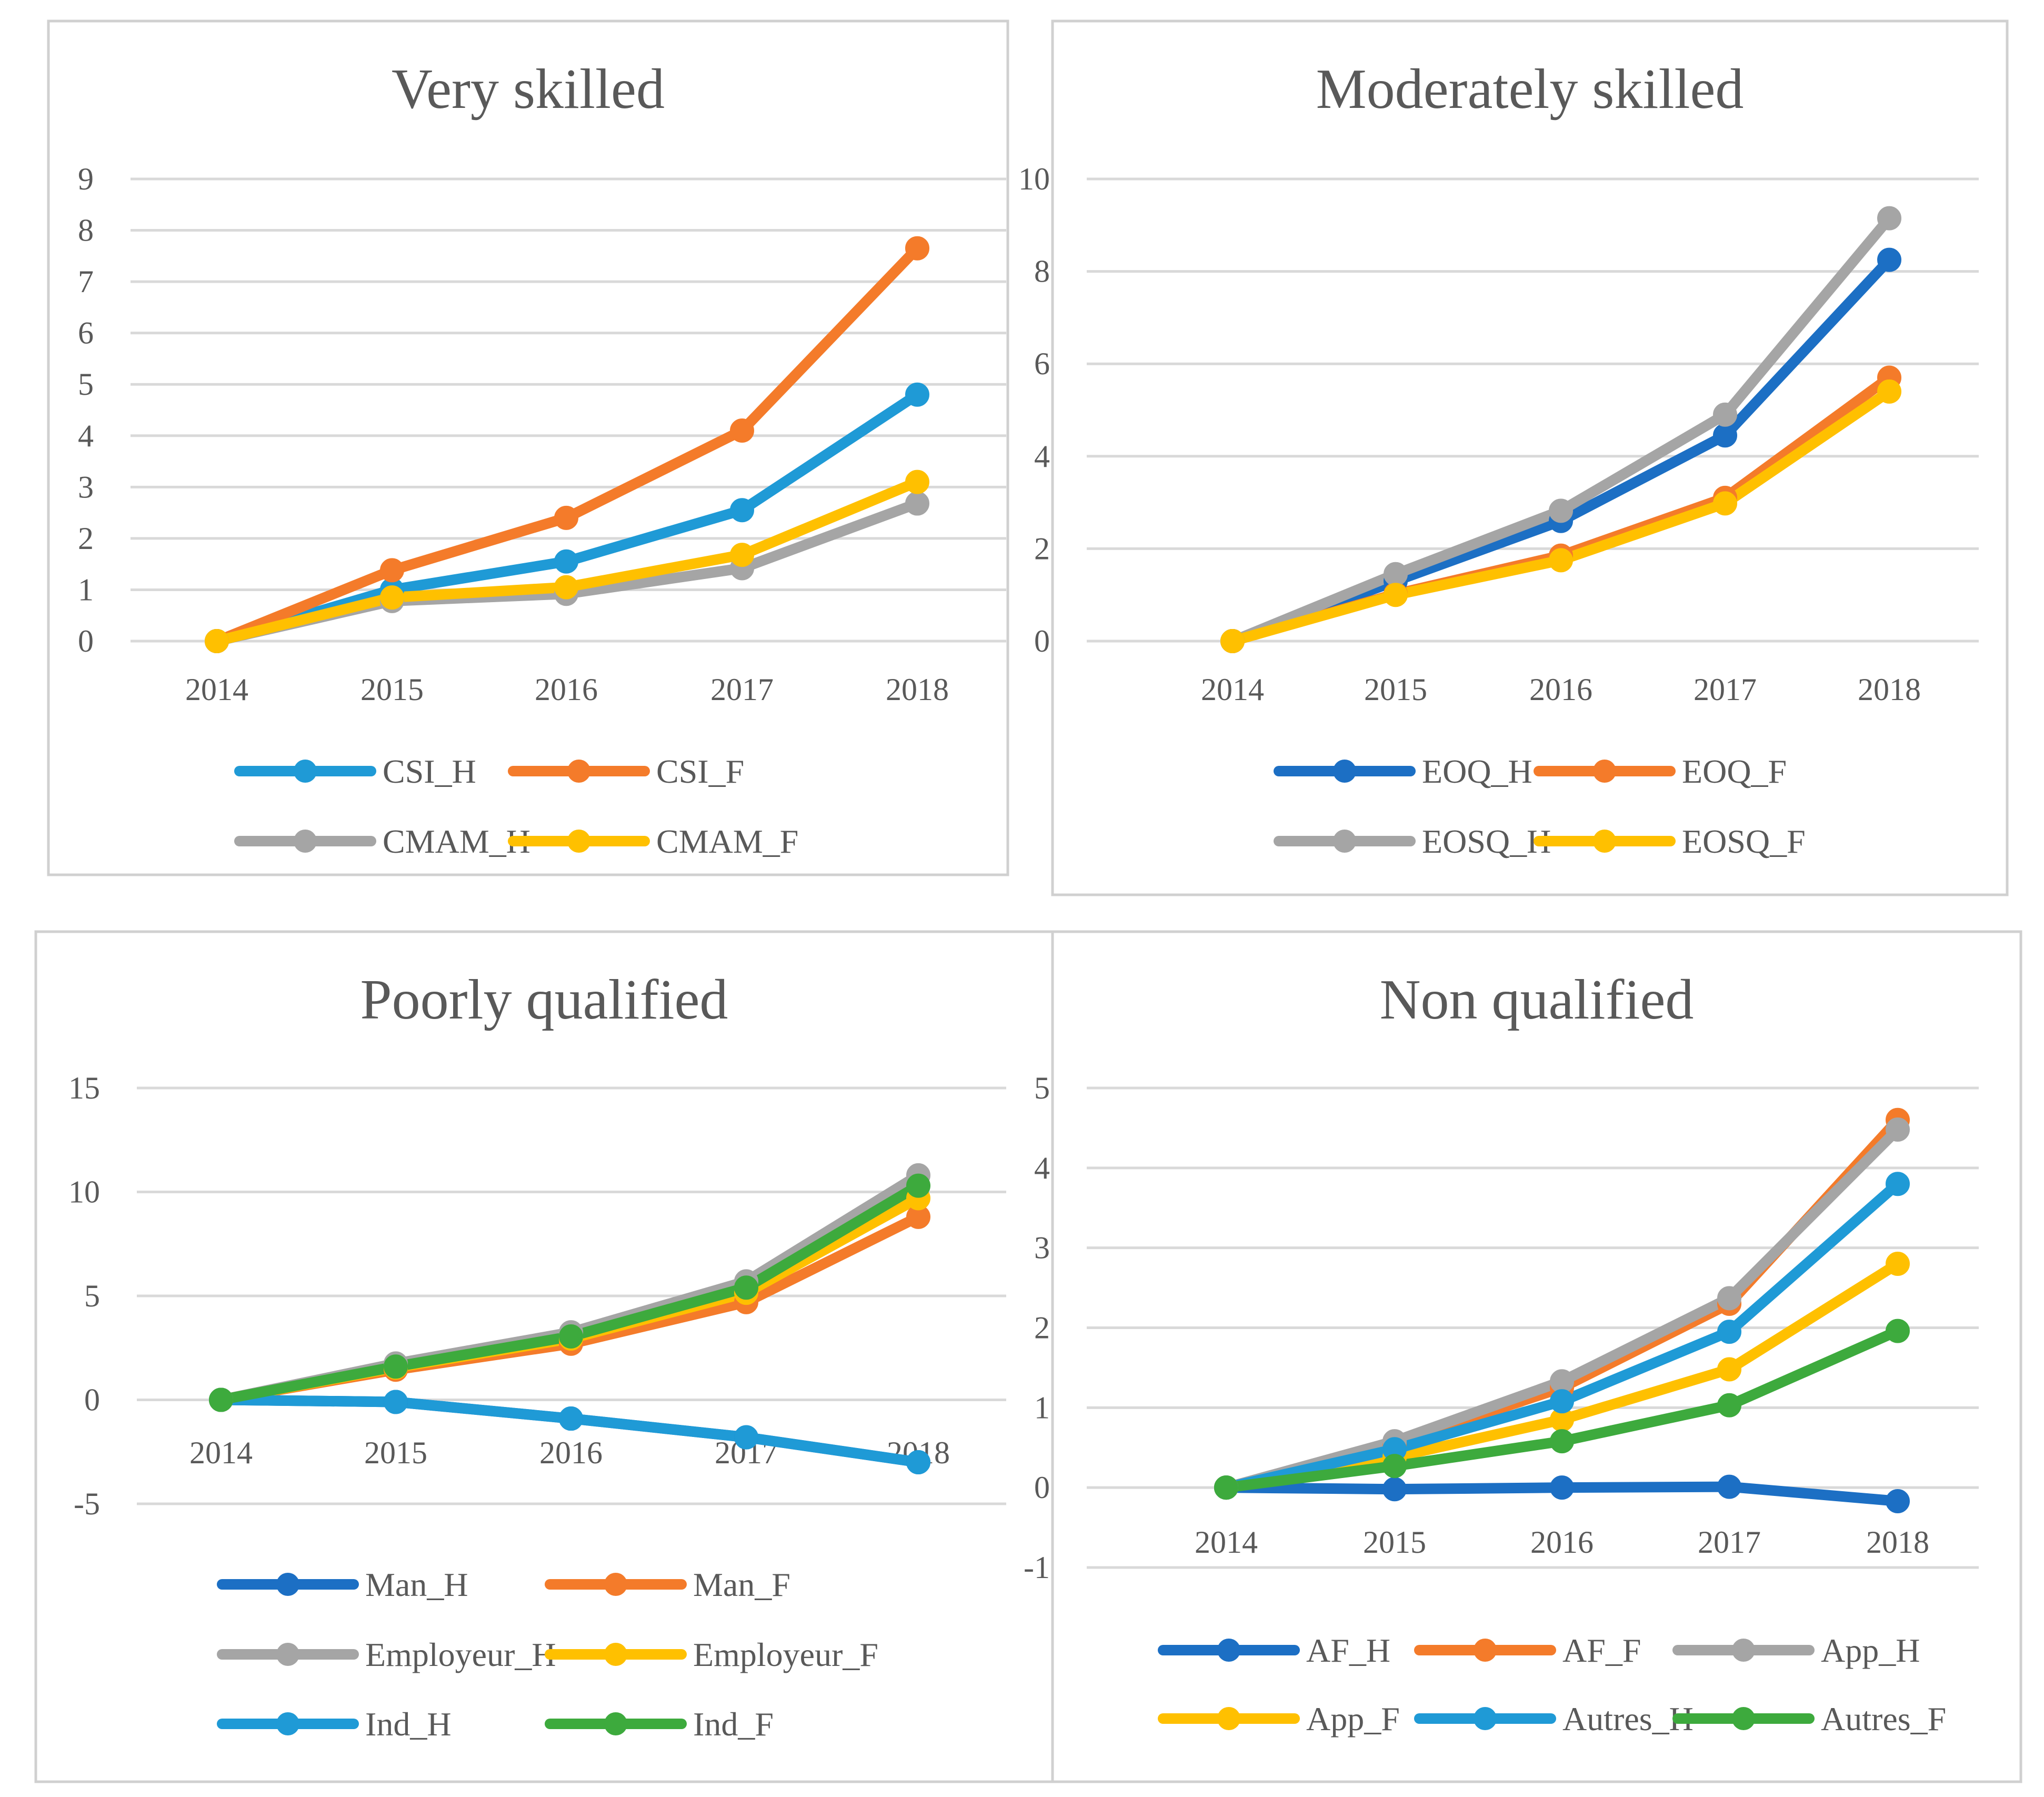 Image resolution: width=2044 pixels, height=1797 pixels. I want to click on chart-title: Non qualified, so click(1537, 1000).